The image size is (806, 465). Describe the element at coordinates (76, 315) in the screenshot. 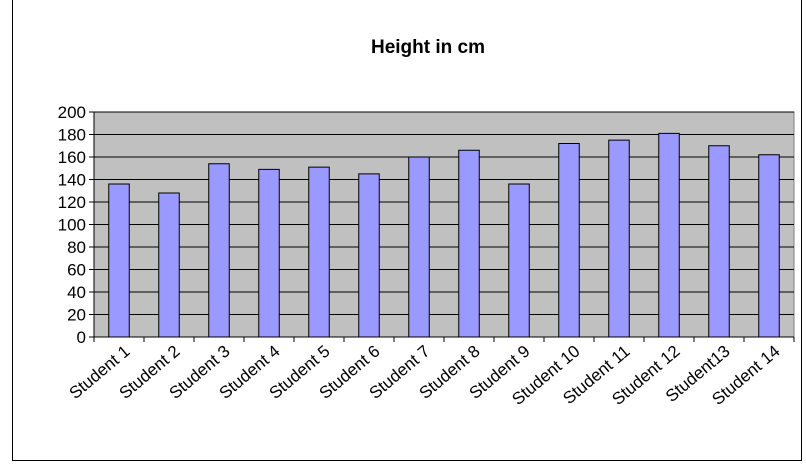

I see `y-tick-label: 20` at that location.